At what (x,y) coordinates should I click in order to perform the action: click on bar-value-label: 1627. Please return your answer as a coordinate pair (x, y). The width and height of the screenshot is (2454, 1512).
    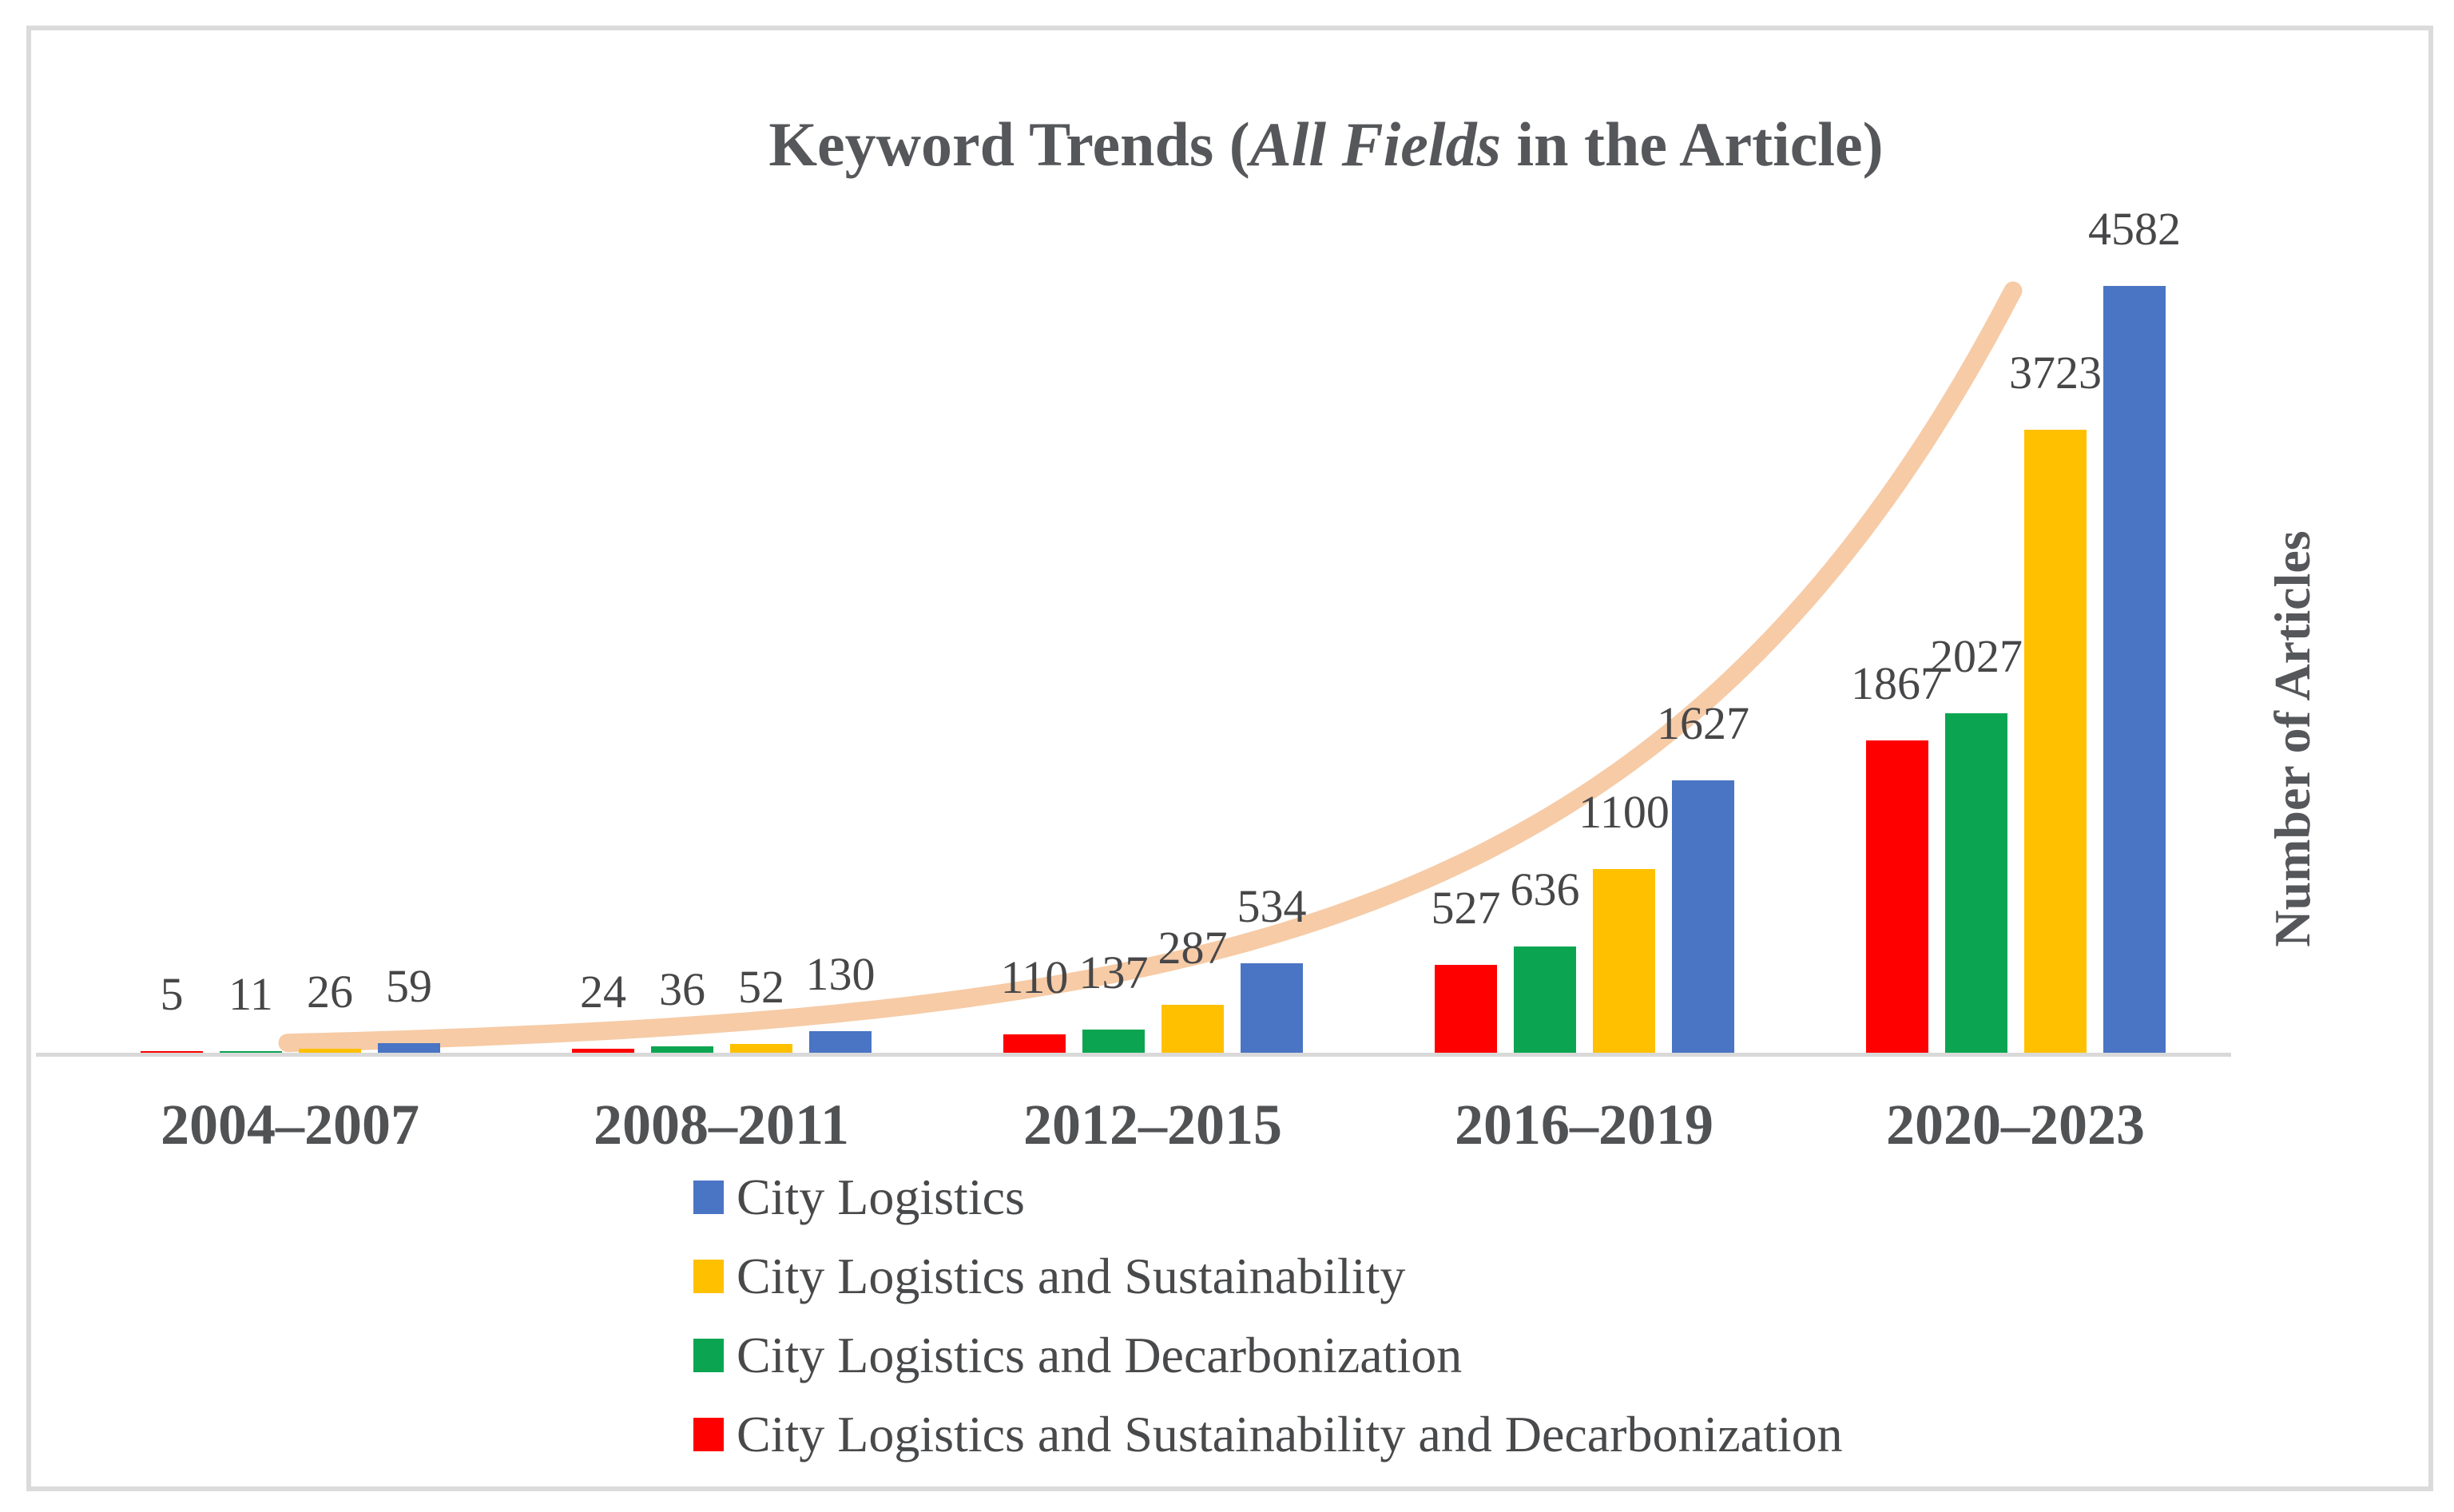
    Looking at the image, I should click on (1703, 723).